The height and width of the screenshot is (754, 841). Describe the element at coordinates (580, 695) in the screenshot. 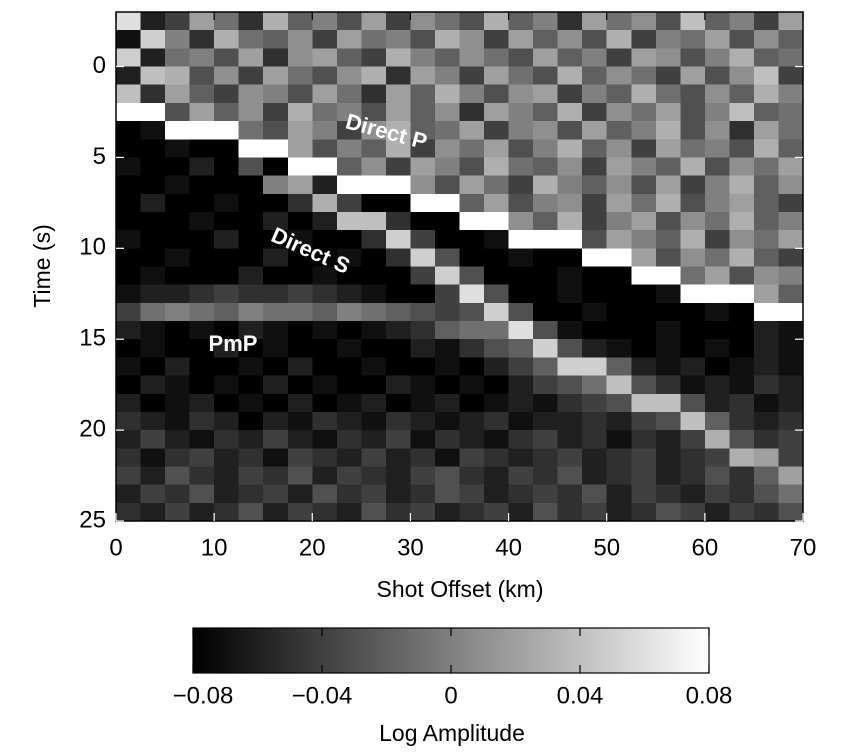

I see `colorbar-tick-label: 0.04` at that location.